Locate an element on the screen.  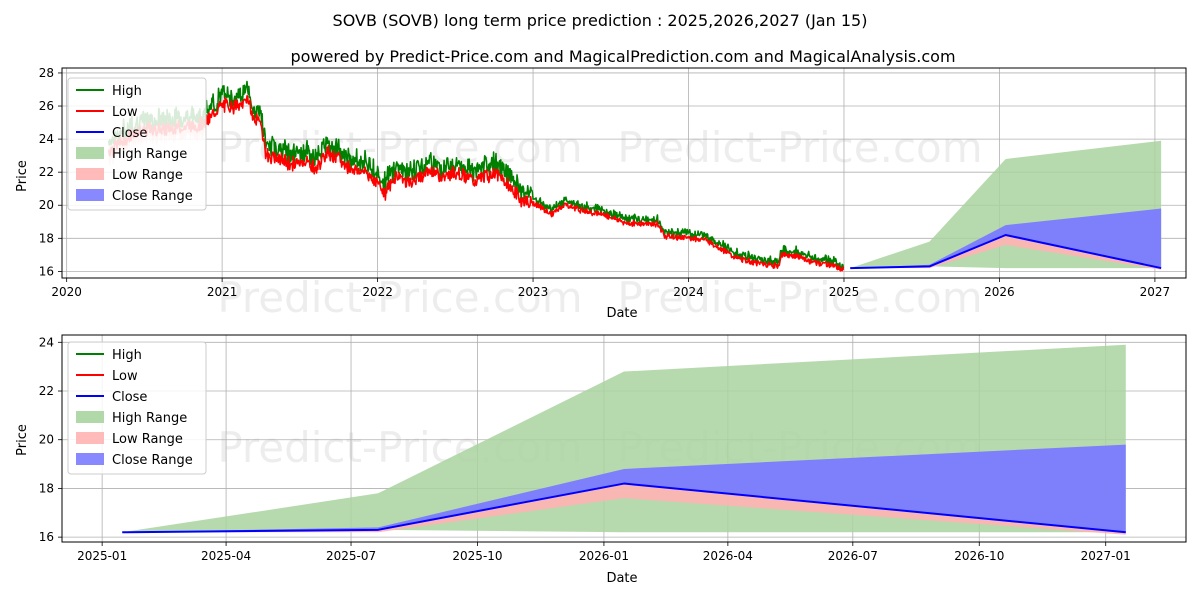
x-tick-label: 2025-10 is located at coordinates (477, 556).